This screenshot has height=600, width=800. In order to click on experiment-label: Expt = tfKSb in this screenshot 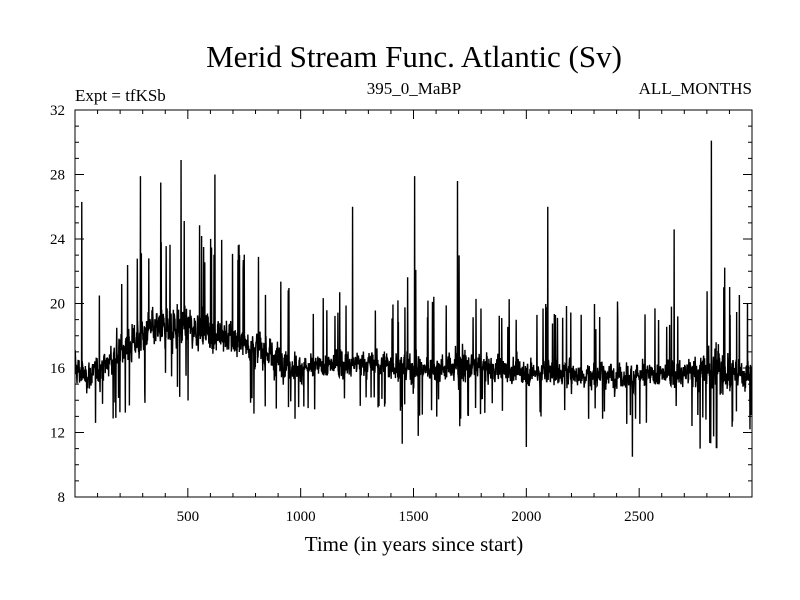, I will do `click(120, 95)`.